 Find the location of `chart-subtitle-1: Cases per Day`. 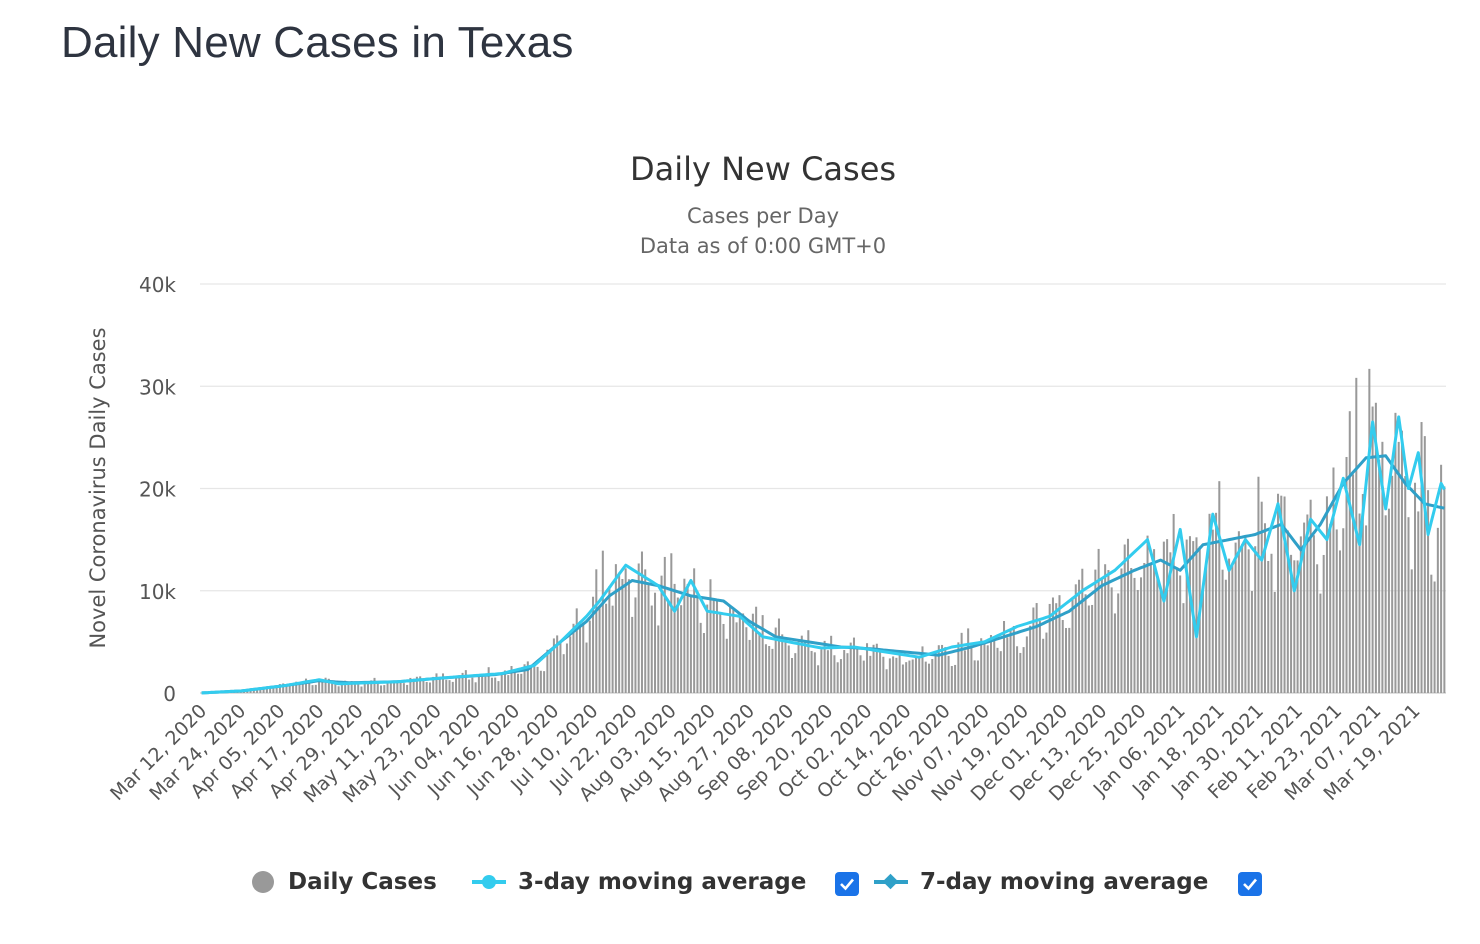

chart-subtitle-1: Cases per Day is located at coordinates (763, 216).